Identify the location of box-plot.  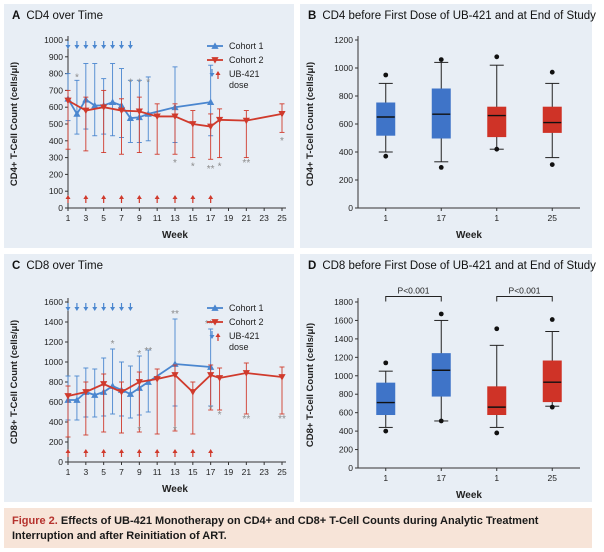
(552, 363).